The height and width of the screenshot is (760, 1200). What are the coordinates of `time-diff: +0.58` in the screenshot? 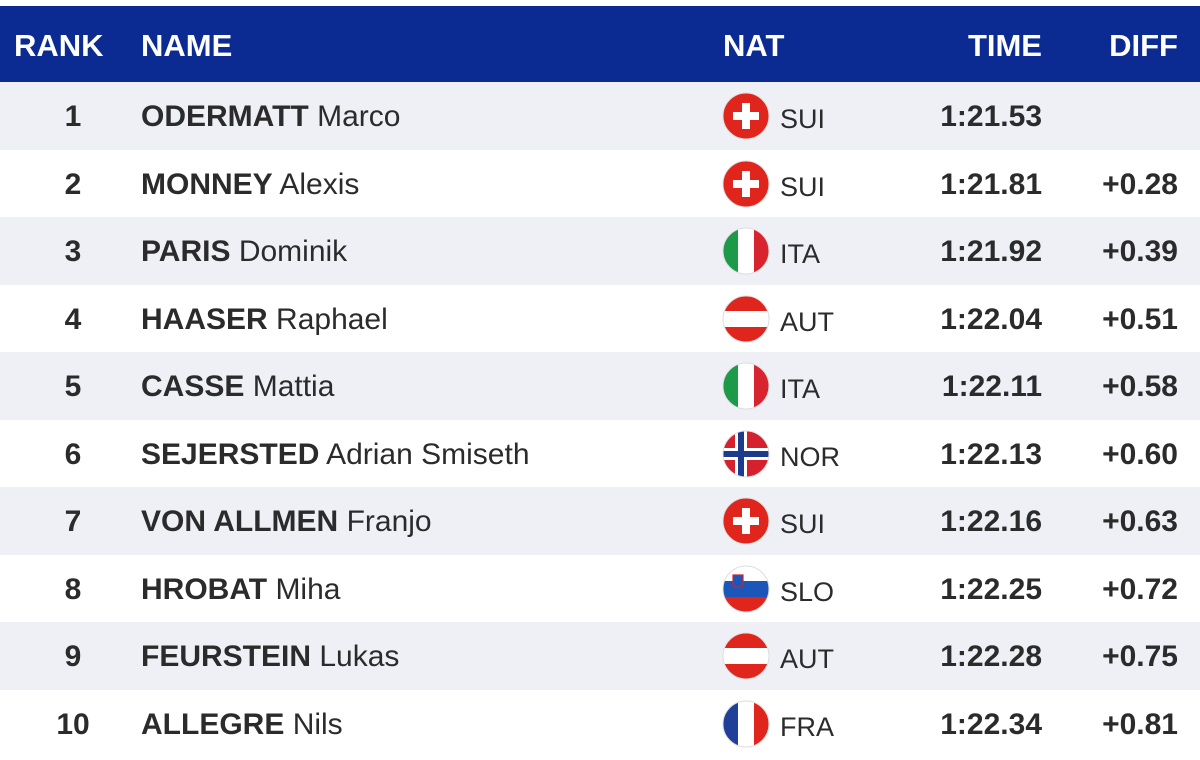 It's located at (1140, 386).